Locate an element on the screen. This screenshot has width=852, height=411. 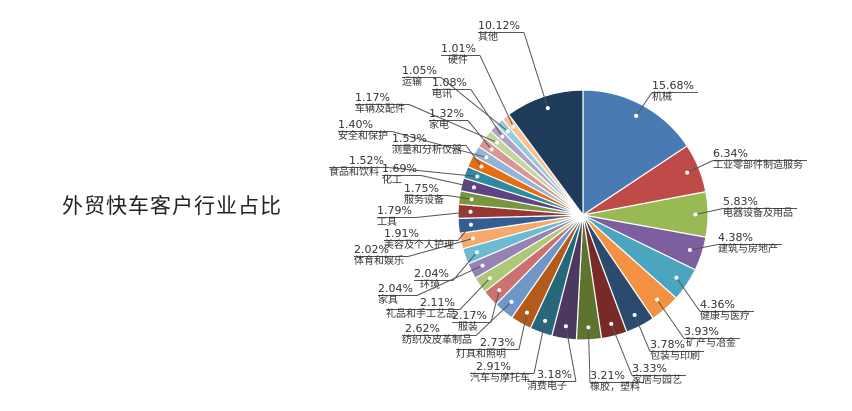
slice-label: 2.62% 纺织及皮革制品 is located at coordinates (437, 334).